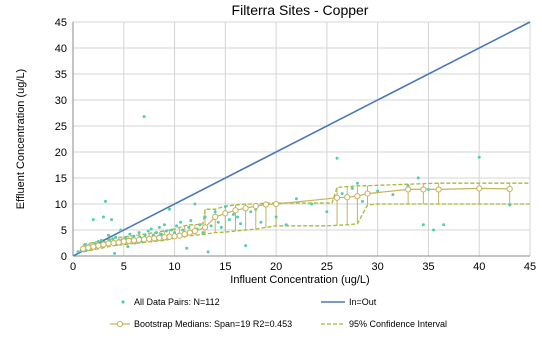 This screenshot has width=542, height=344. Describe the element at coordinates (363, 302) in the screenshot. I see `legend-label: In=Out` at that location.